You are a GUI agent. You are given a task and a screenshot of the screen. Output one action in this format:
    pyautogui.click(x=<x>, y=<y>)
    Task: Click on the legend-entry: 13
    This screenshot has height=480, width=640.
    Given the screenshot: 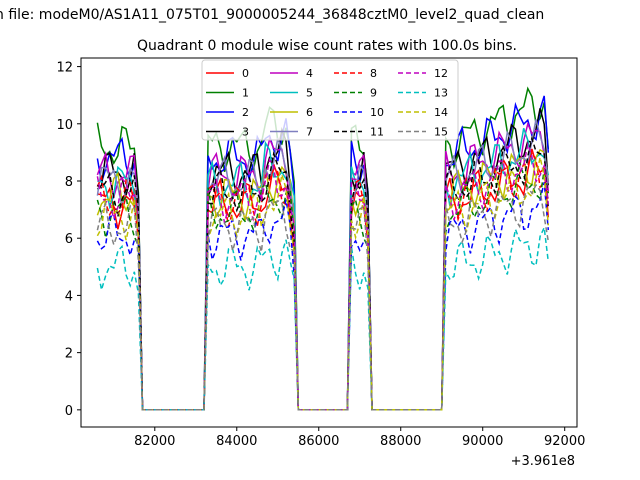 What is the action you would take?
    pyautogui.click(x=441, y=93)
    